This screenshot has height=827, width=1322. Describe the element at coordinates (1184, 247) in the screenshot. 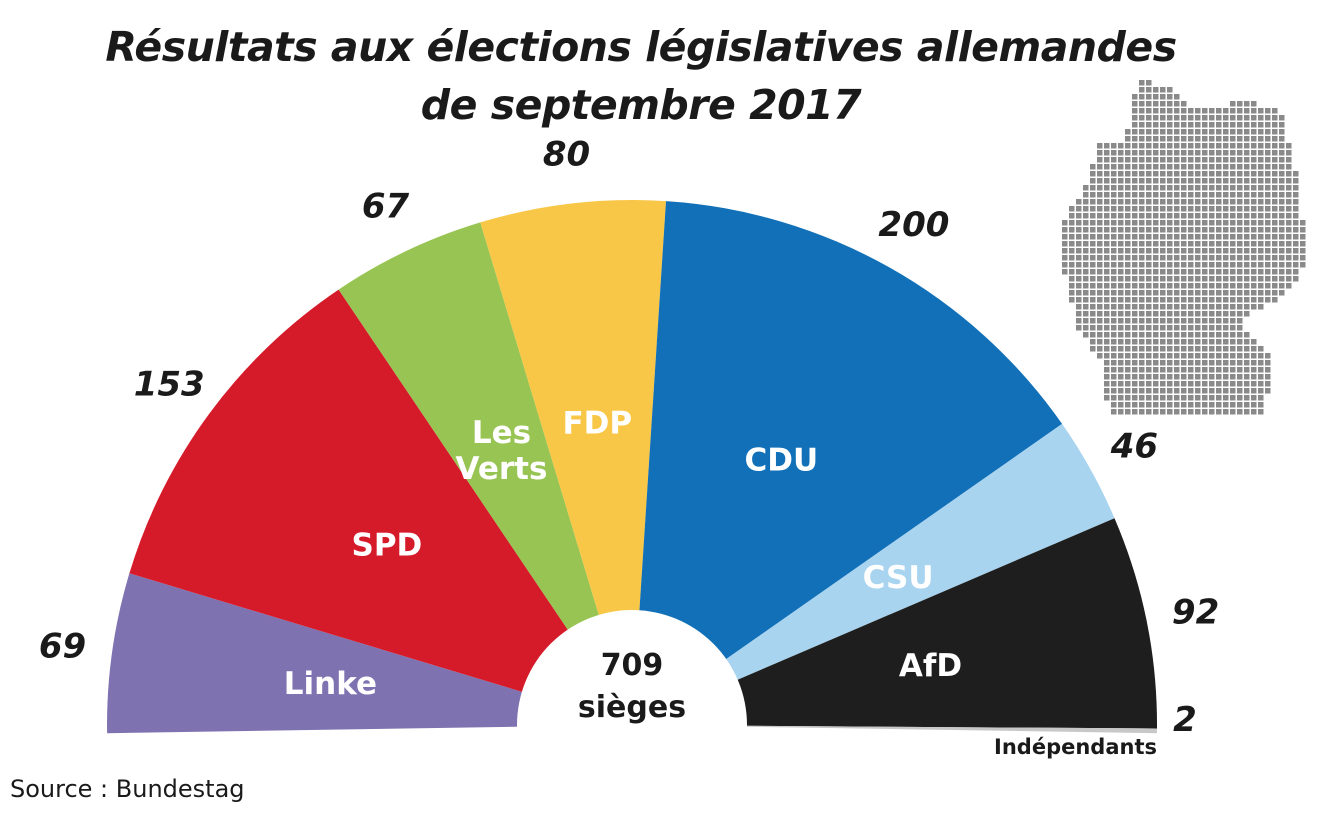

I see `germany-map-icon` at that location.